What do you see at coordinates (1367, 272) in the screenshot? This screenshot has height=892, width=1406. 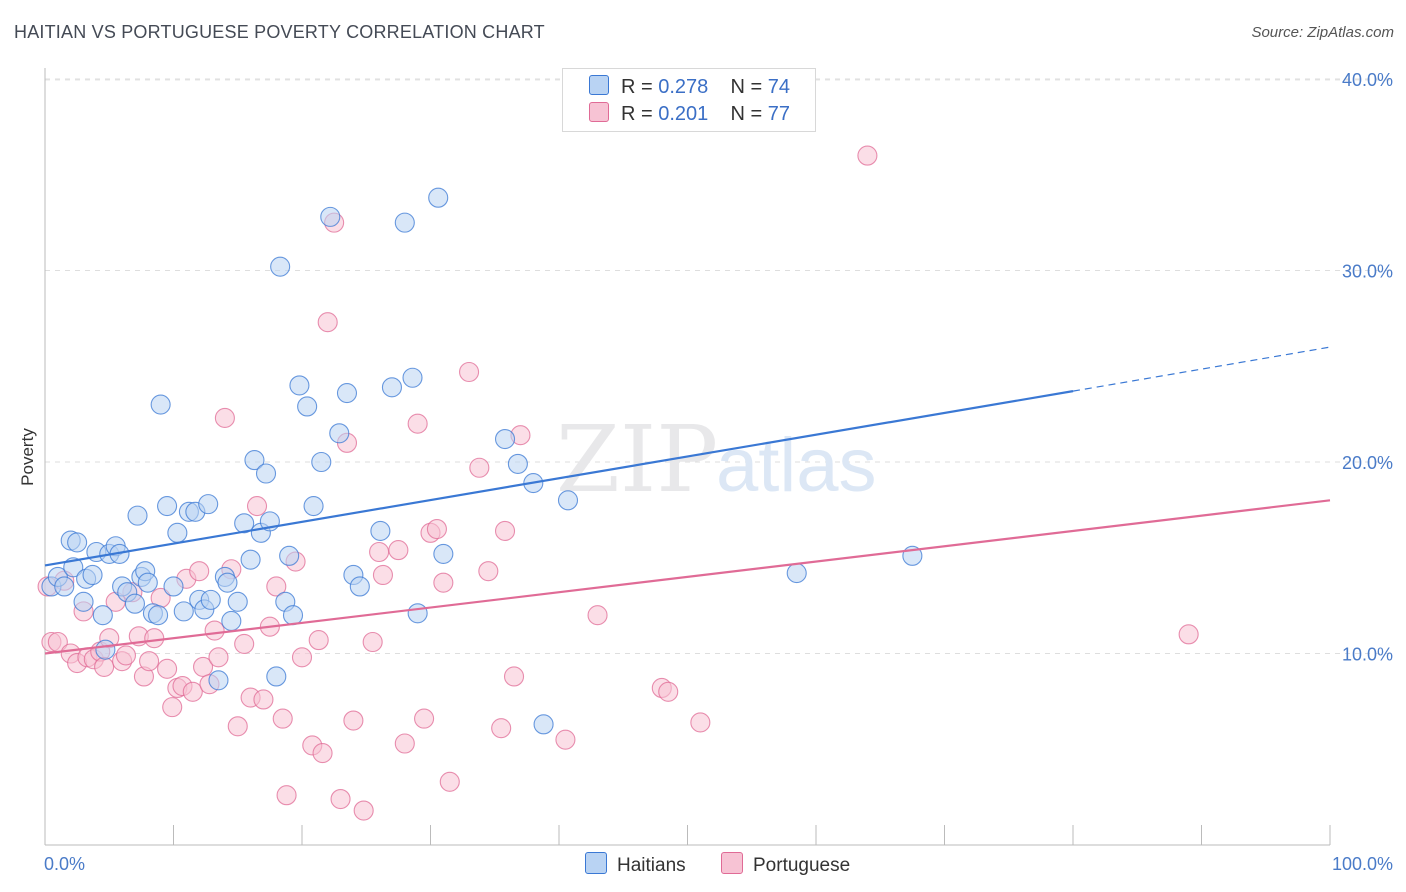 I see `y-tick-label: 30.0%` at bounding box center [1367, 272].